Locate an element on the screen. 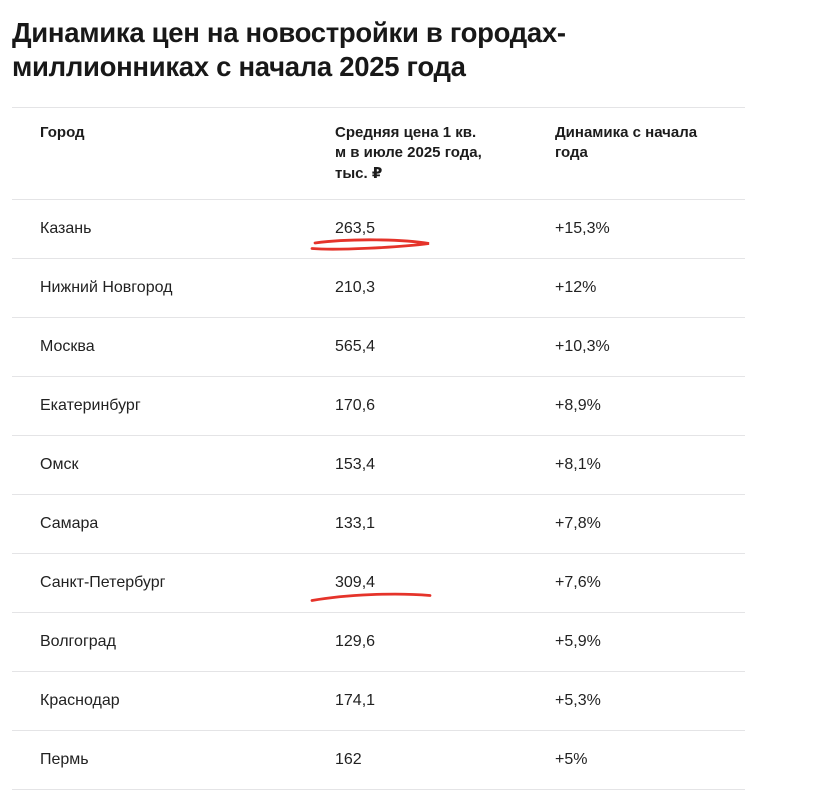  city-cell: Нижний Новгород is located at coordinates (106, 287).